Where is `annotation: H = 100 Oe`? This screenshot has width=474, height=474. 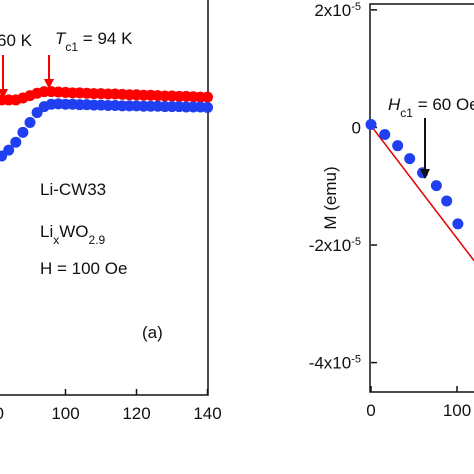 annotation: H = 100 Oe is located at coordinates (83, 268).